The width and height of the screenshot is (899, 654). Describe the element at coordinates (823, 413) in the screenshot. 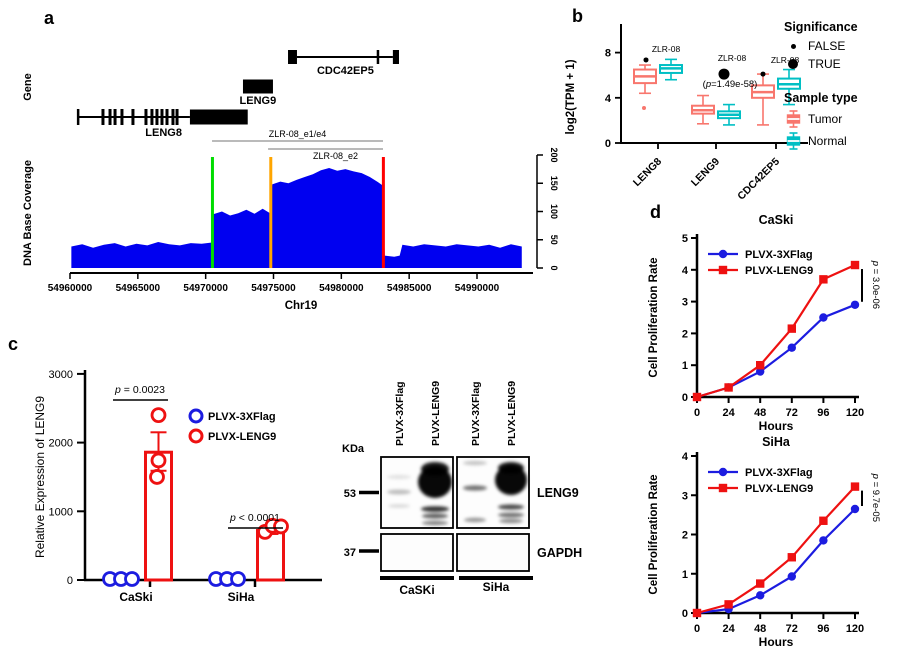

I see `x-tick-label: 96` at that location.